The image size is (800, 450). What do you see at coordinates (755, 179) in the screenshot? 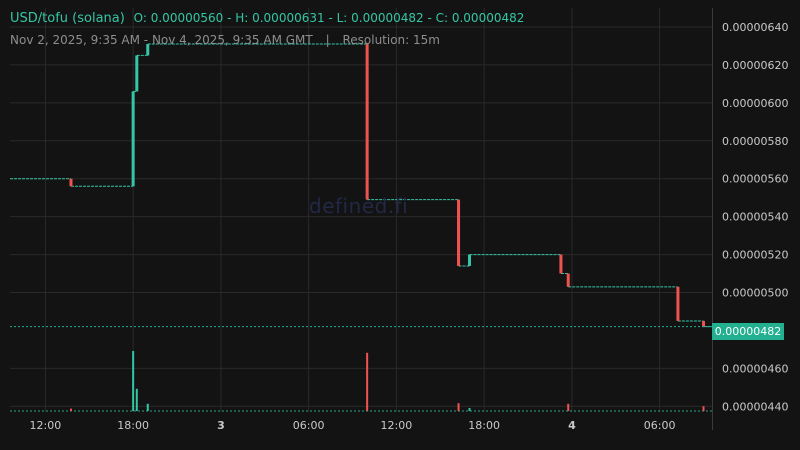
I see `y-tick-label: 0.00000560` at bounding box center [755, 179].